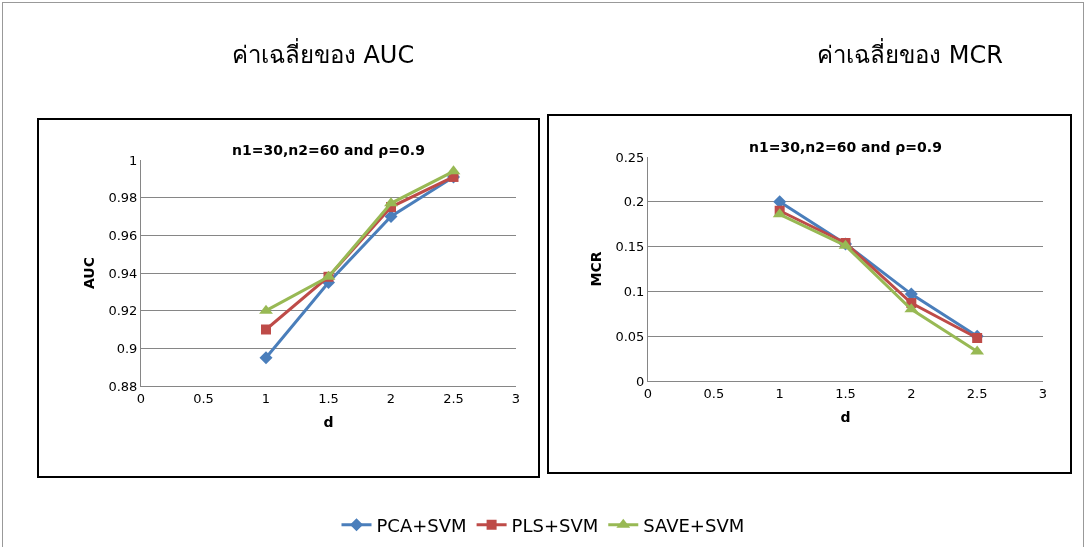 The width and height of the screenshot is (1086, 547). Describe the element at coordinates (123, 198) in the screenshot. I see `y-tick-label: 0.98` at that location.